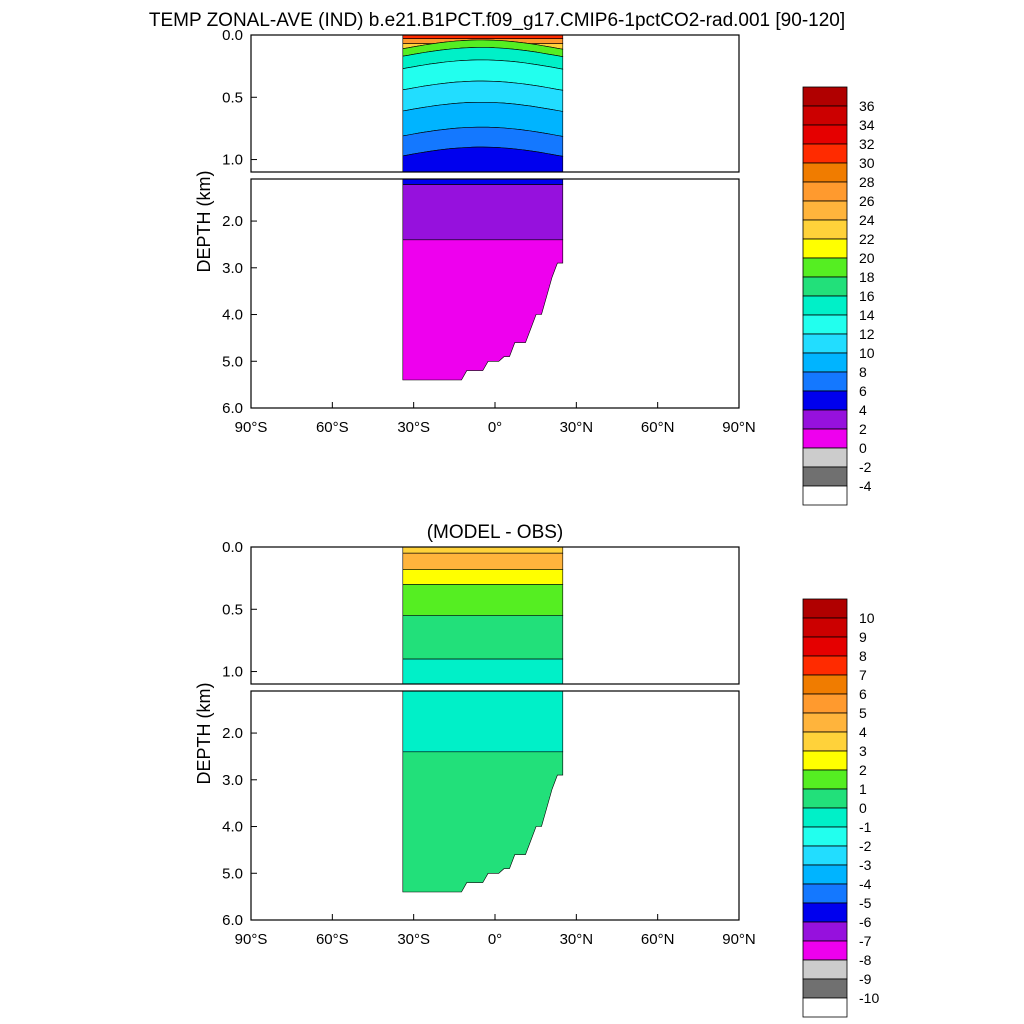  What do you see at coordinates (867, 125) in the screenshot?
I see `colorbar-label: 34` at bounding box center [867, 125].